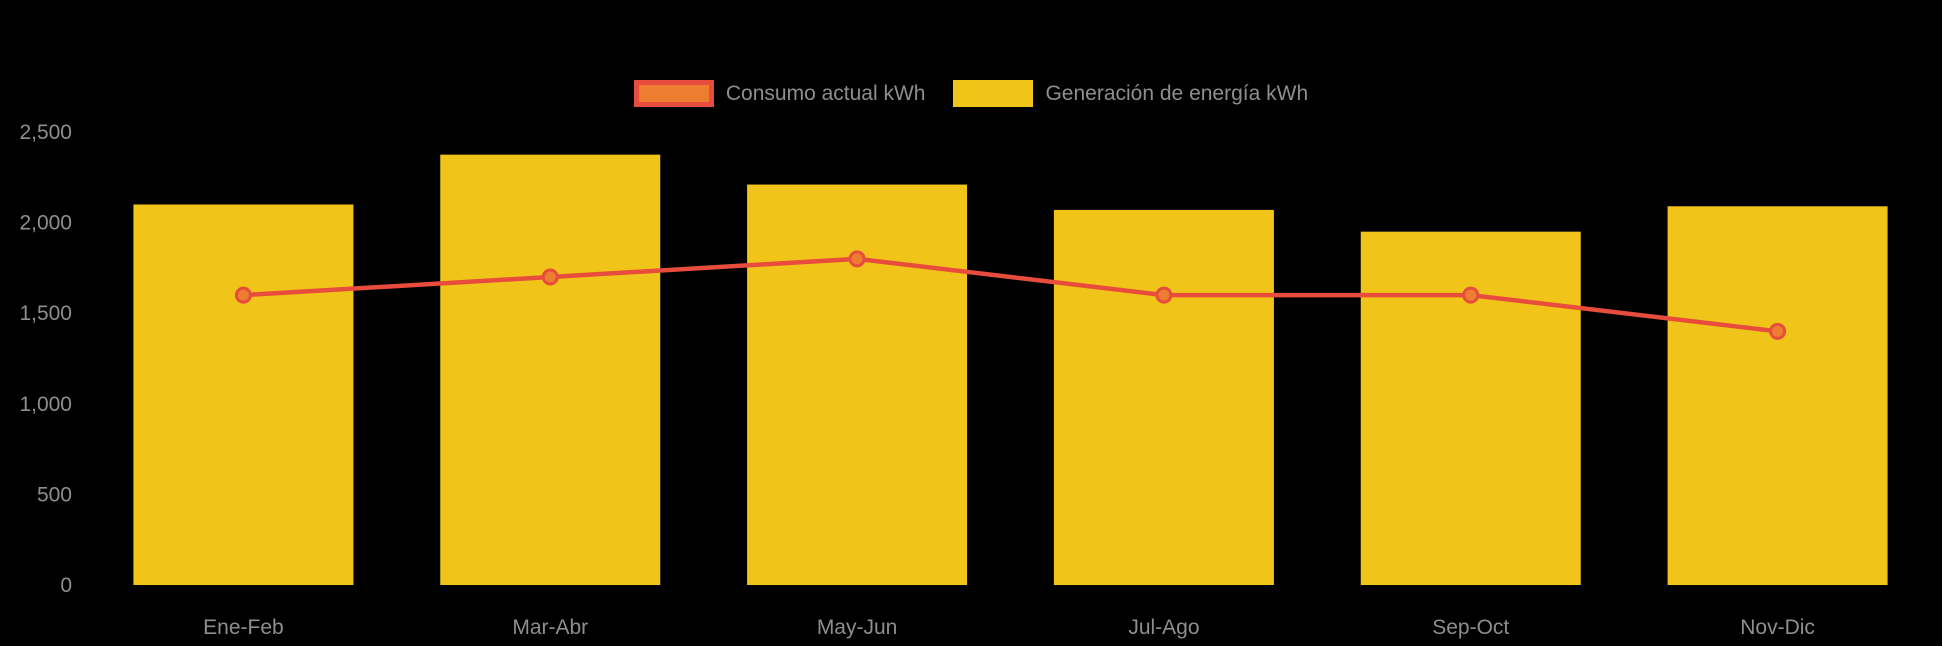 This screenshot has width=1942, height=646. I want to click on bar-Mar-Abr, so click(550, 369).